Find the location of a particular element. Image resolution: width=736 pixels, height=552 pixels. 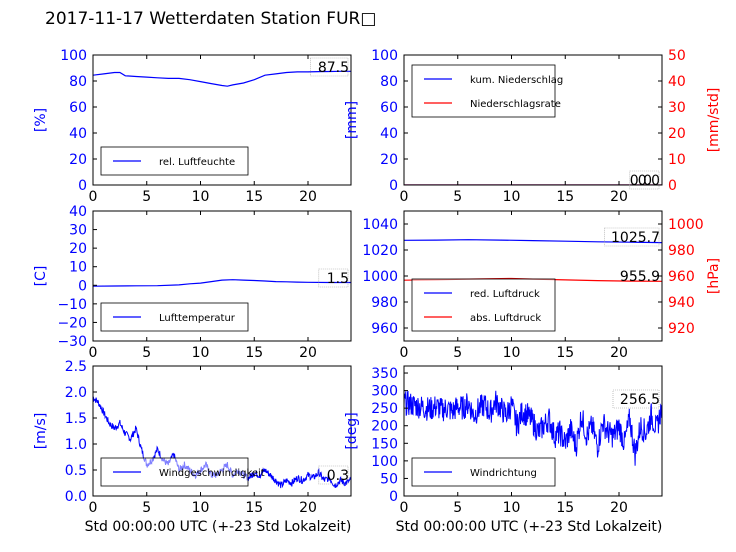

y2-tick-label: 1000 is located at coordinates (686, 225).